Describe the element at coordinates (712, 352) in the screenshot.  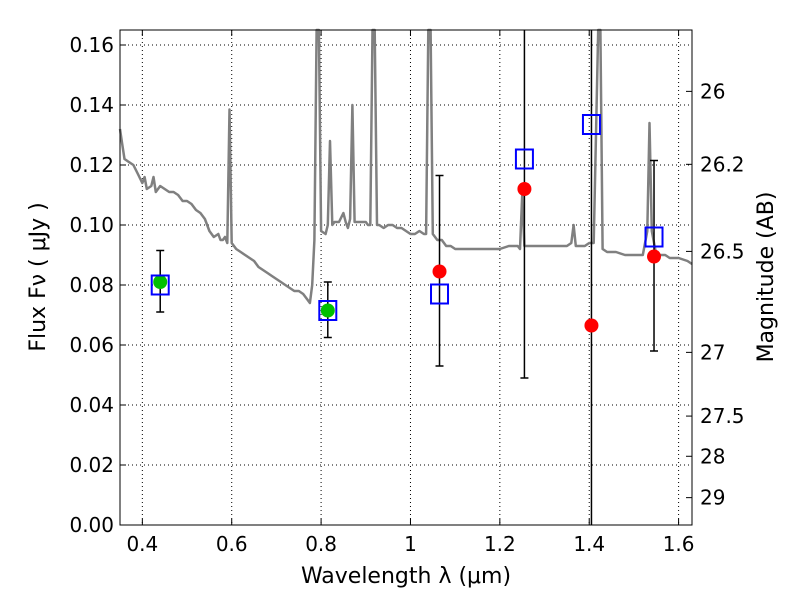
I see `mag-tick-label: 27` at that location.